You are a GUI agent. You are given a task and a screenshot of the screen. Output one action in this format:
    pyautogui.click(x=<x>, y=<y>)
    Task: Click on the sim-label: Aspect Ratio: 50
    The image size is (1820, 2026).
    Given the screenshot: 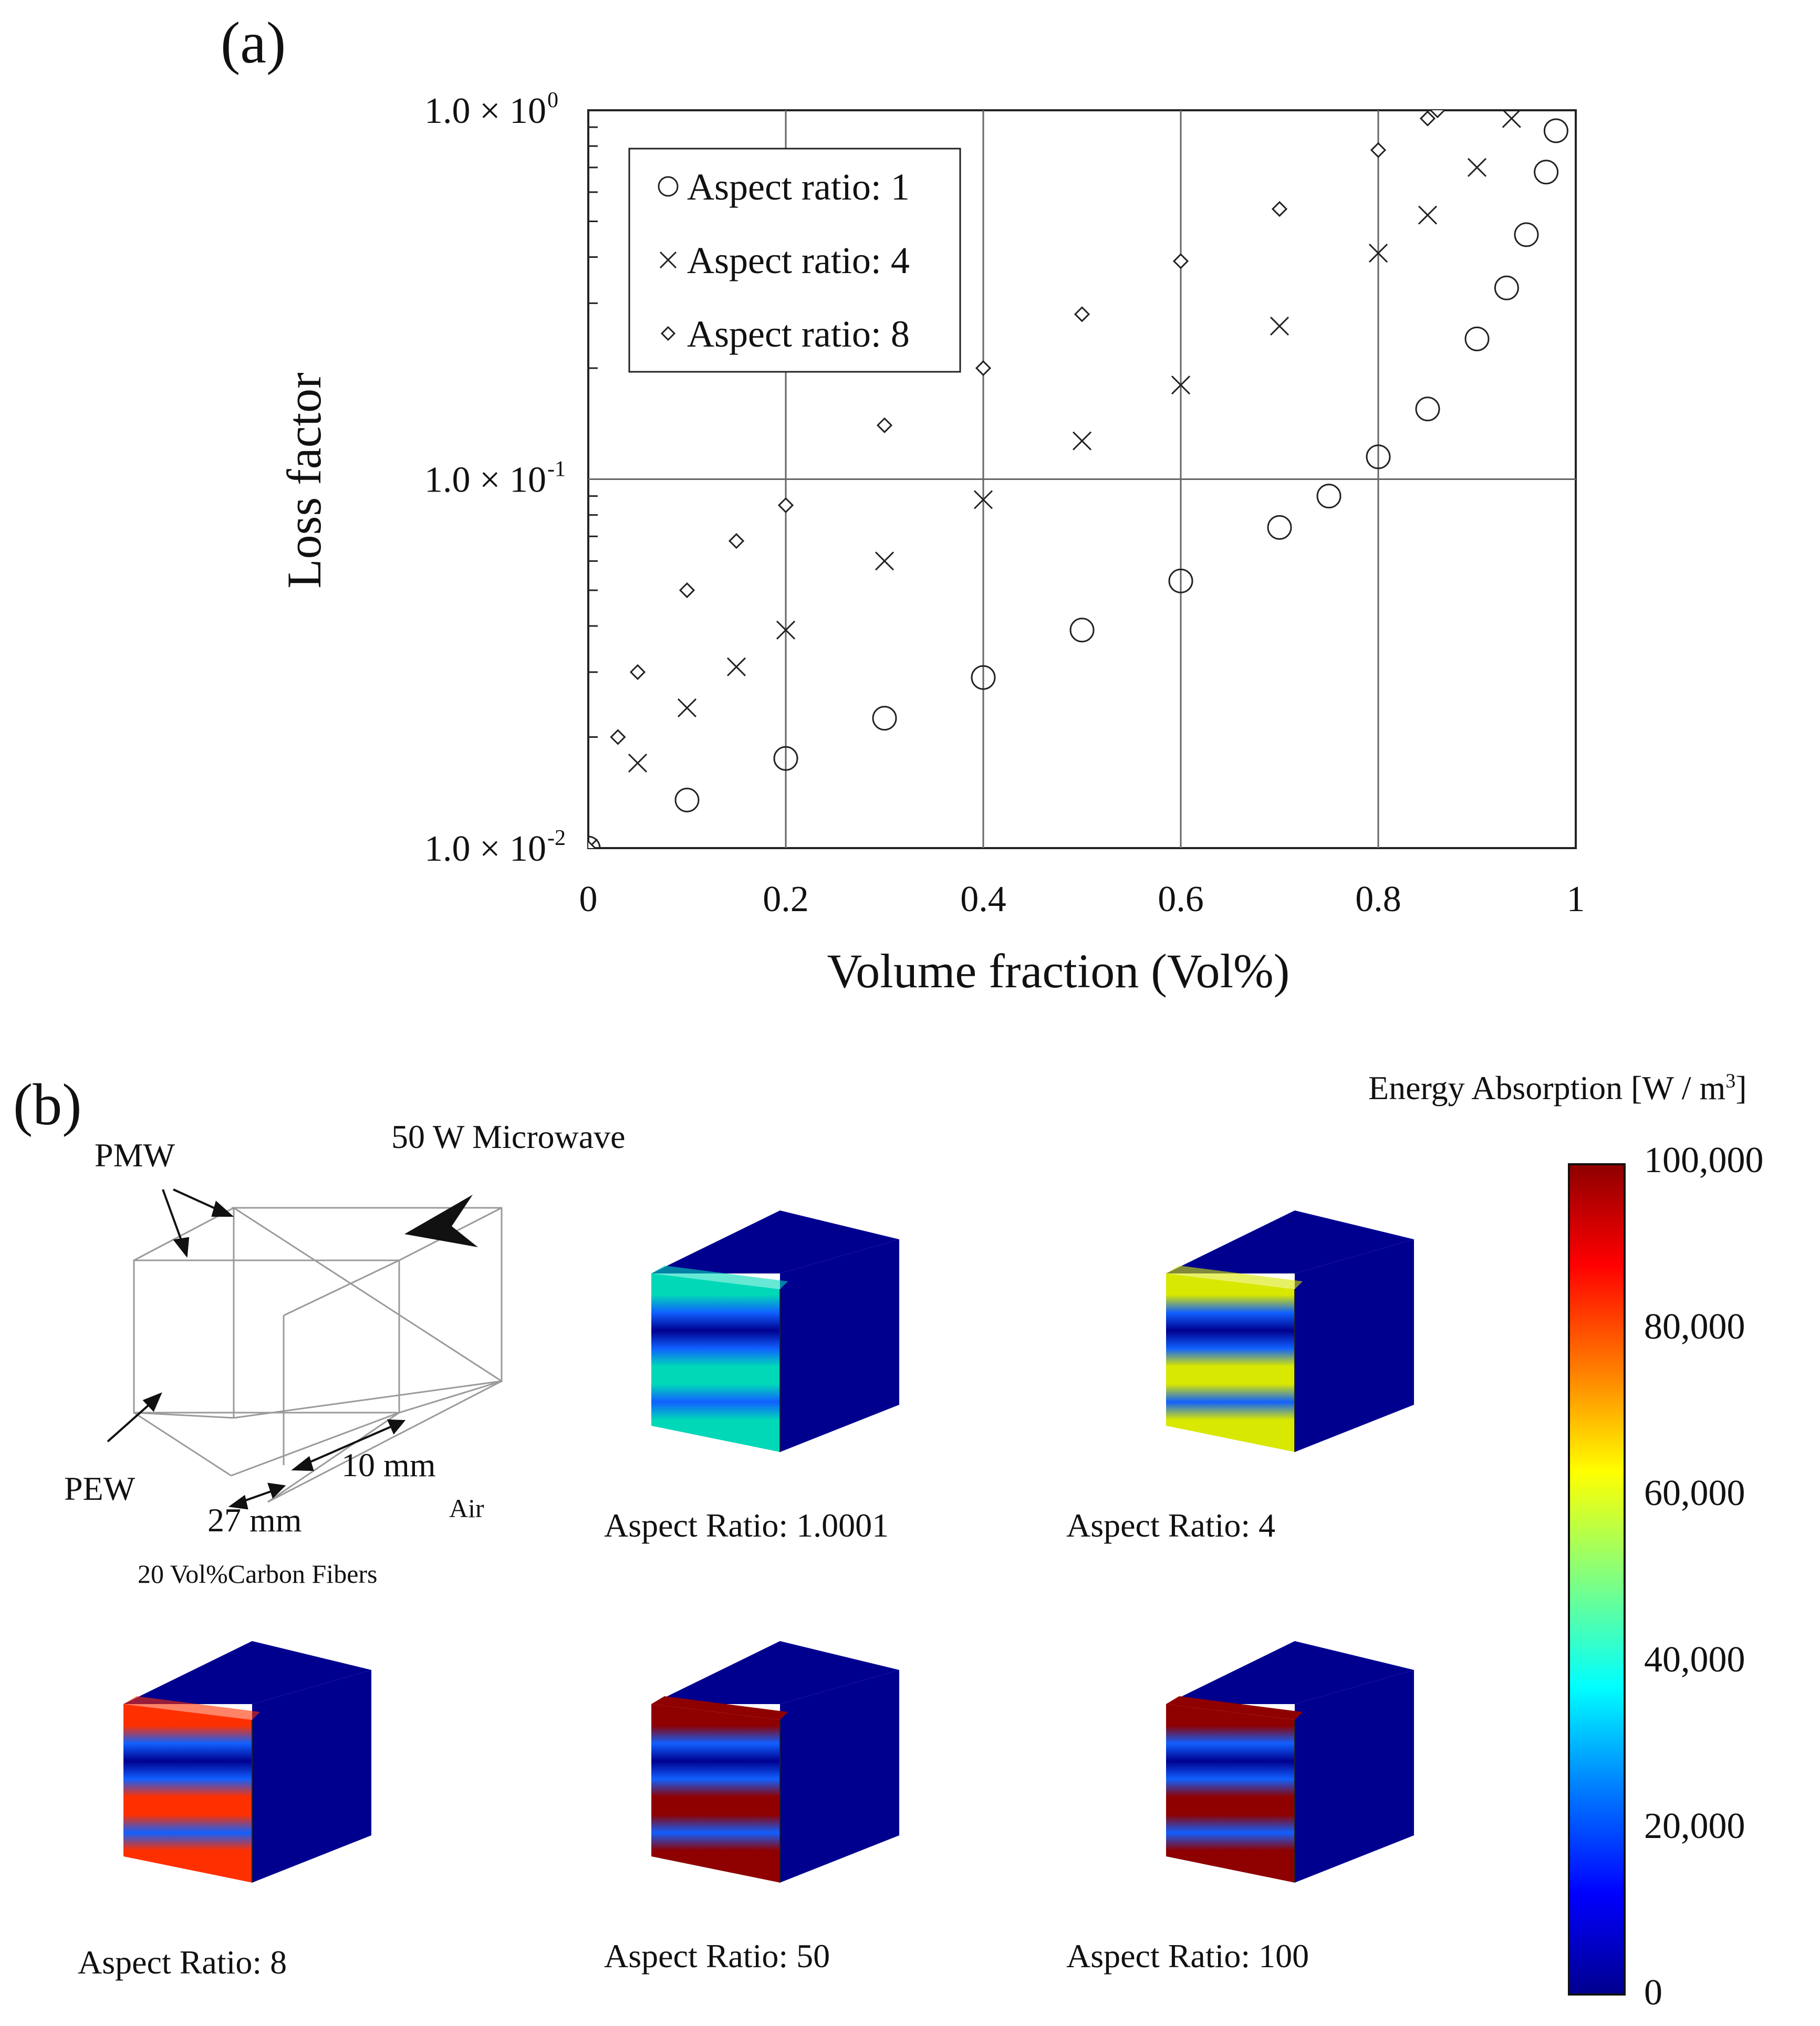 What is the action you would take?
    pyautogui.click(x=717, y=1956)
    